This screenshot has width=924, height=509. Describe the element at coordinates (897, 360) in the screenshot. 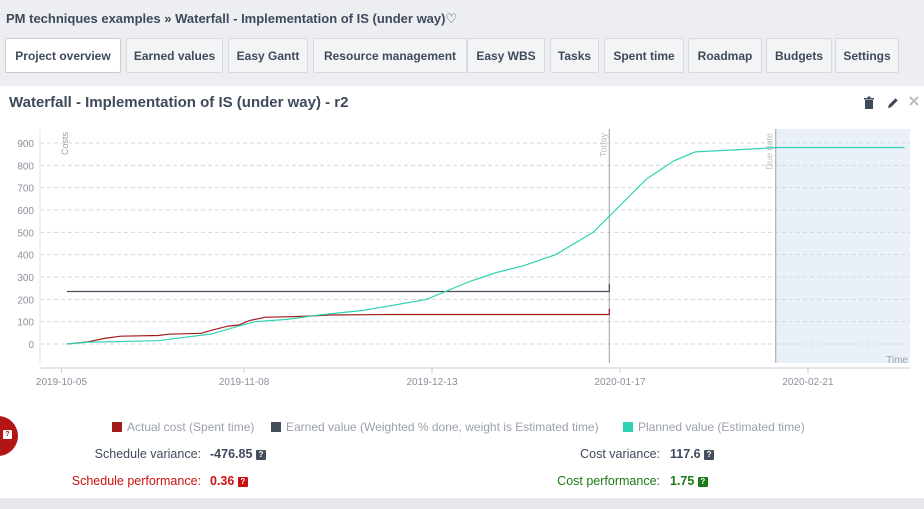

I see `x-axis-label: Time` at that location.